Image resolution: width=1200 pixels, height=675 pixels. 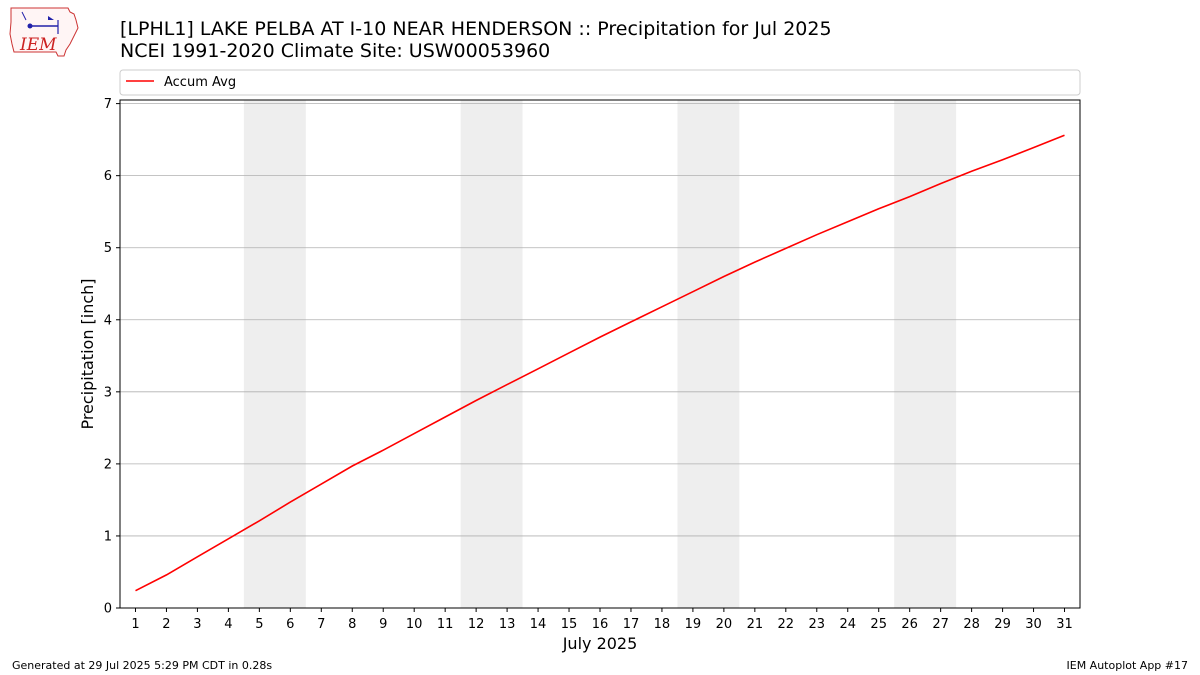 I want to click on x-tick-label: 21, so click(x=755, y=624).